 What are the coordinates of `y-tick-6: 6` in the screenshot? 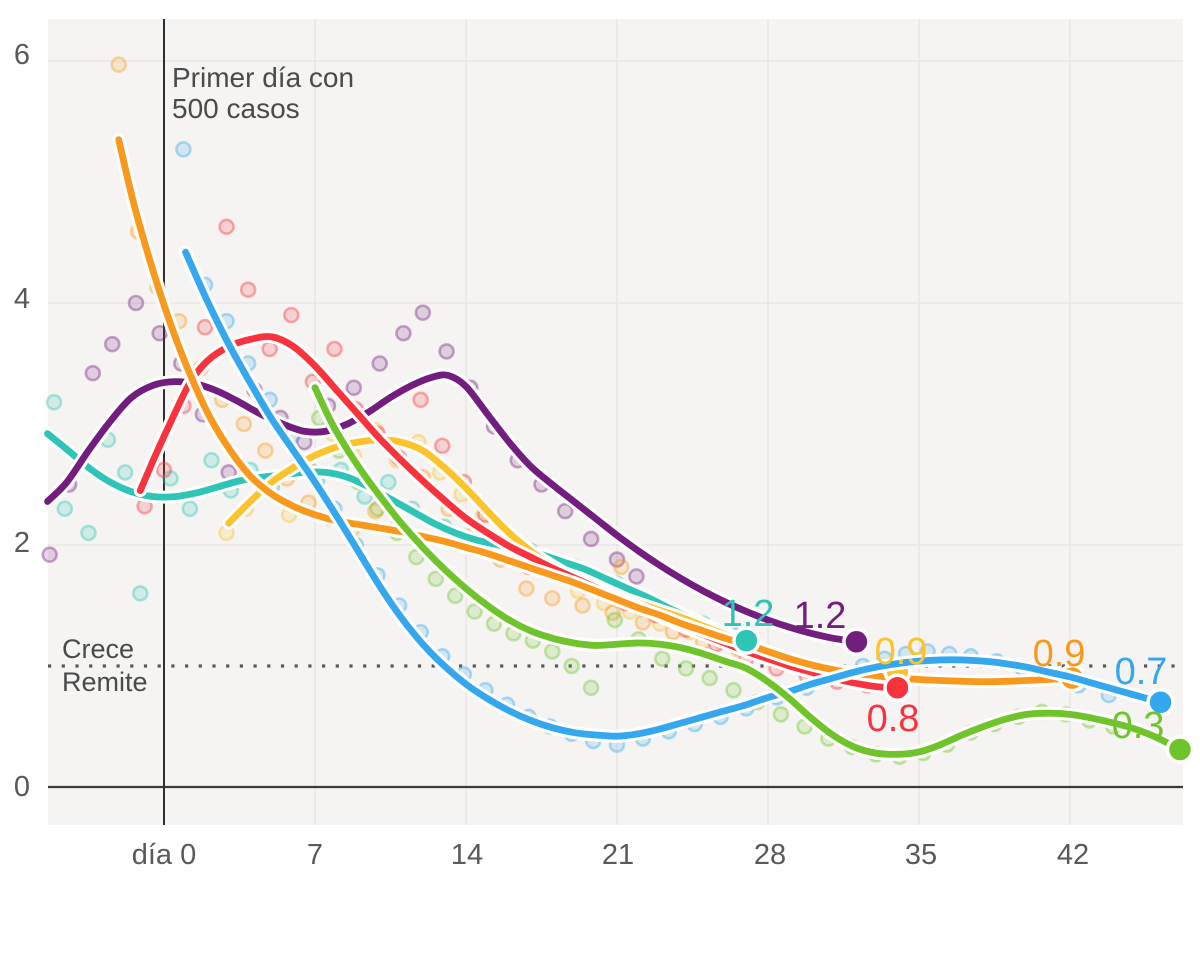 It's located at (22, 55).